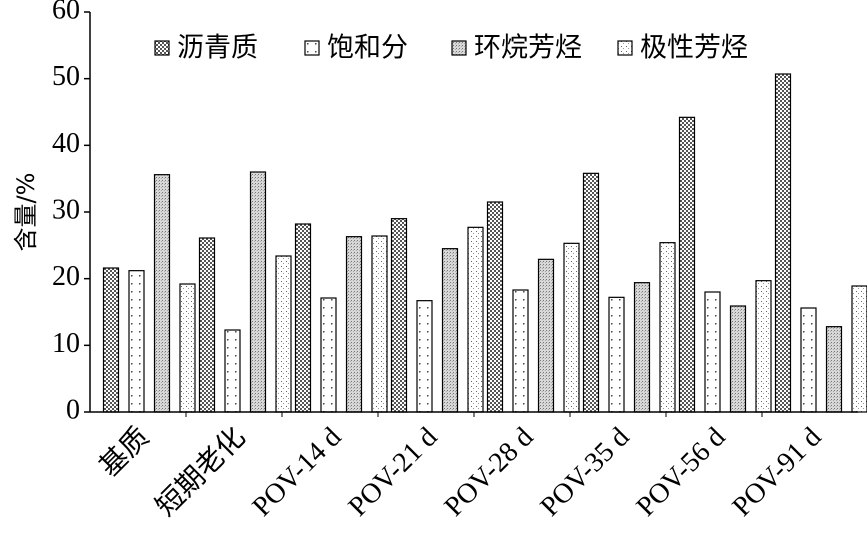 Image resolution: width=867 pixels, height=535 pixels. What do you see at coordinates (528, 48) in the screenshot?
I see `legend-label: 环烷芳烃` at bounding box center [528, 48].